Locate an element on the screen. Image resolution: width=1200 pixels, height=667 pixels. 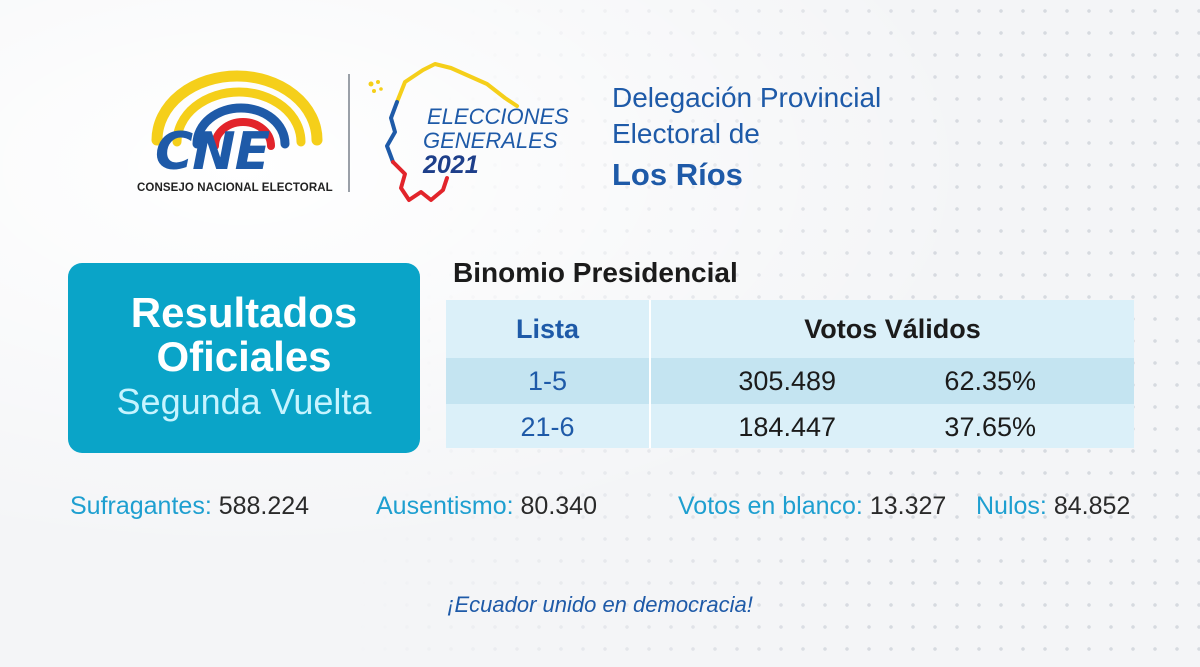
cne-tagline: CONSEJO NACIONAL ELECTORAL is located at coordinates (235, 188).